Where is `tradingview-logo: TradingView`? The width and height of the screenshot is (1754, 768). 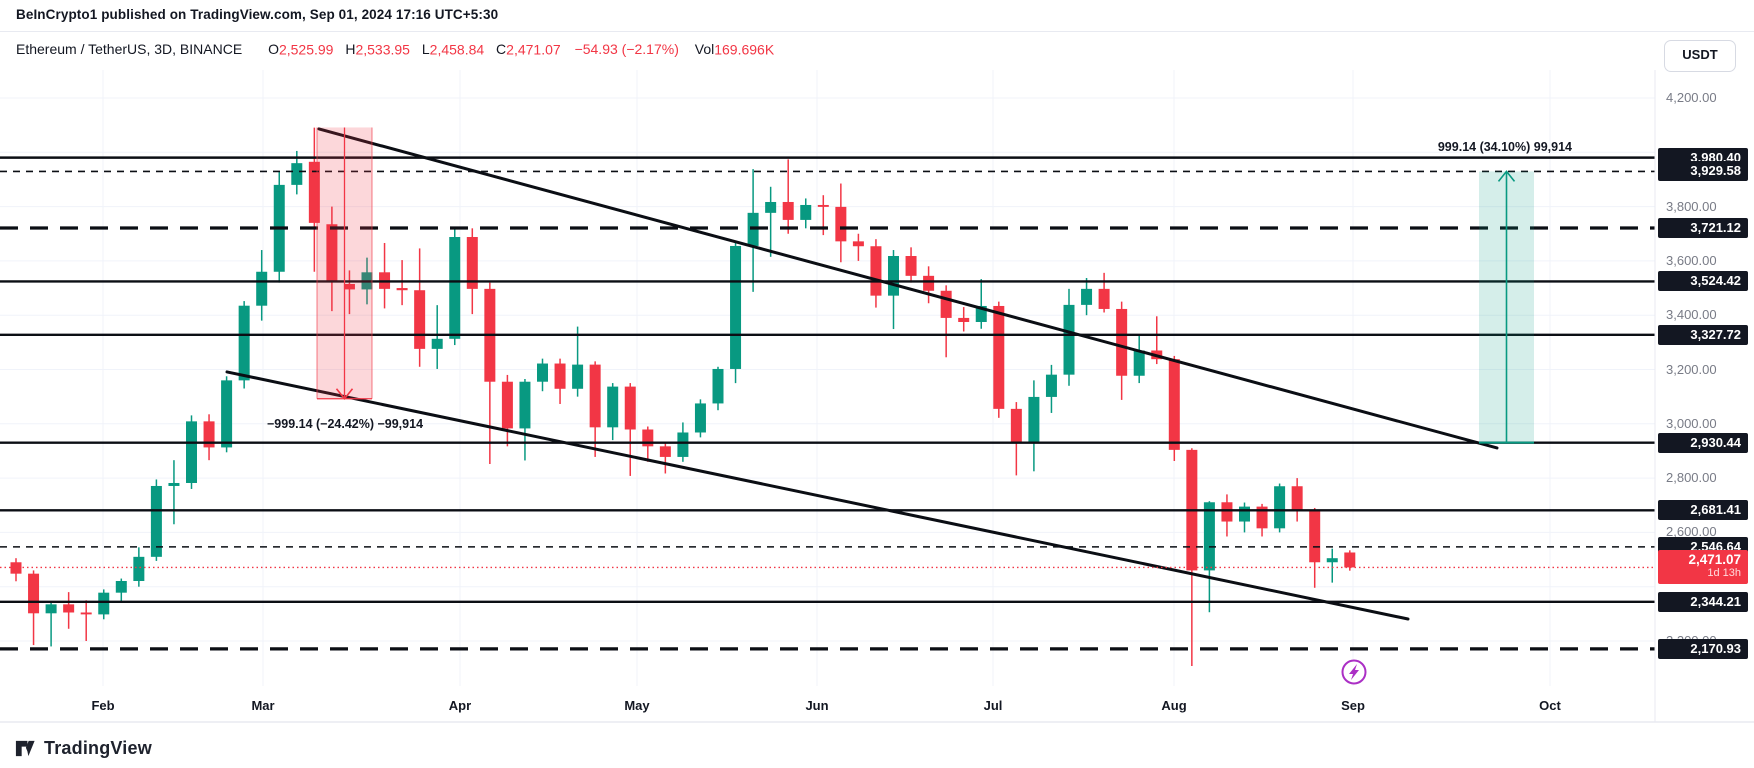 tradingview-logo: TradingView is located at coordinates (83, 748).